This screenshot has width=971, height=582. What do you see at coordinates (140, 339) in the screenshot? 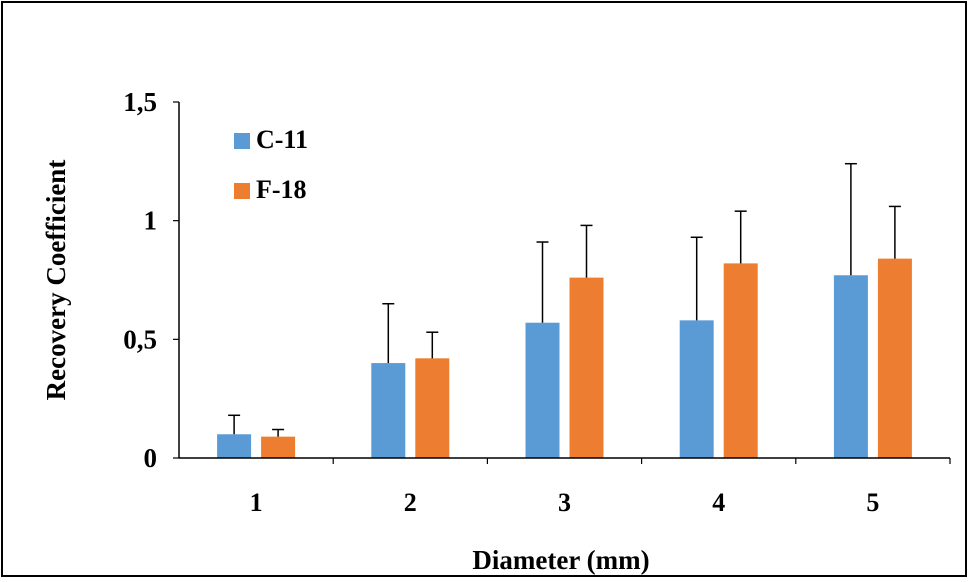
I see `y-tick-label: 0,5` at bounding box center [140, 339].